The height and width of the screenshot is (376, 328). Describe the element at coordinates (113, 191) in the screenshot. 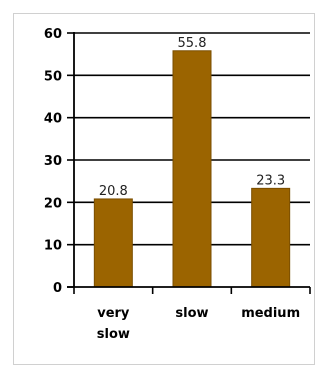

I see `data-label: 20.8` at that location.